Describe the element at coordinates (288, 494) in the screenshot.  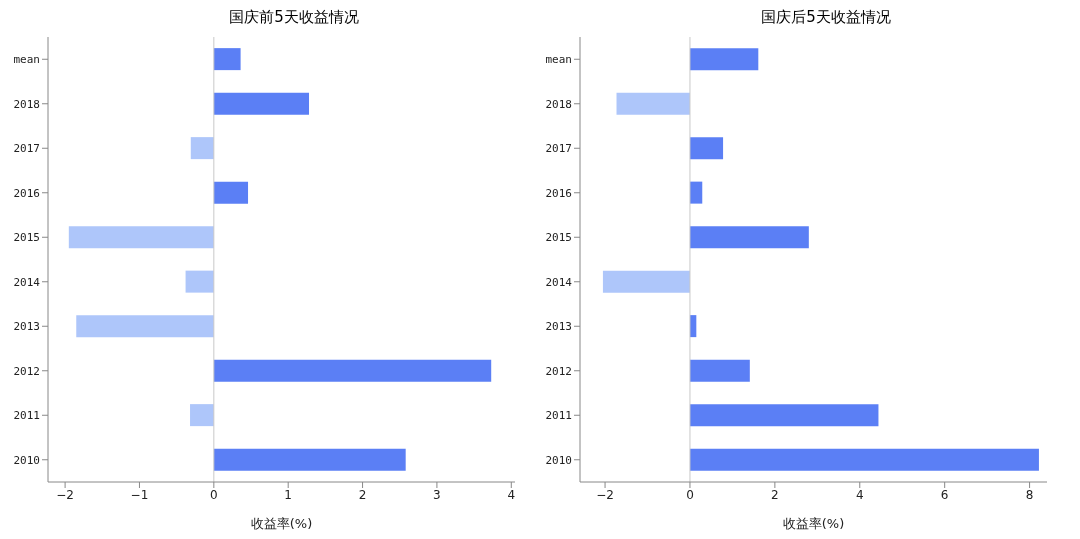
I see `x-tick-label: 1` at that location.